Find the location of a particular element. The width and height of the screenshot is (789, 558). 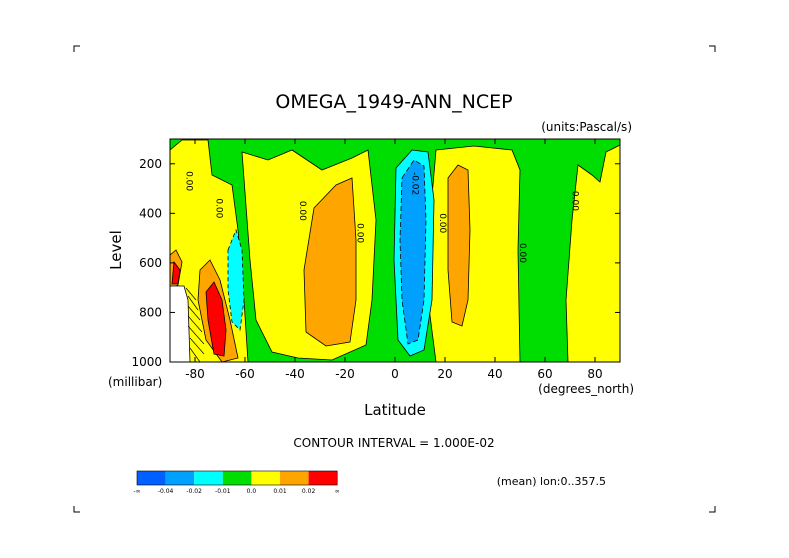

dense-contour-hatching is located at coordinates (195, 324).